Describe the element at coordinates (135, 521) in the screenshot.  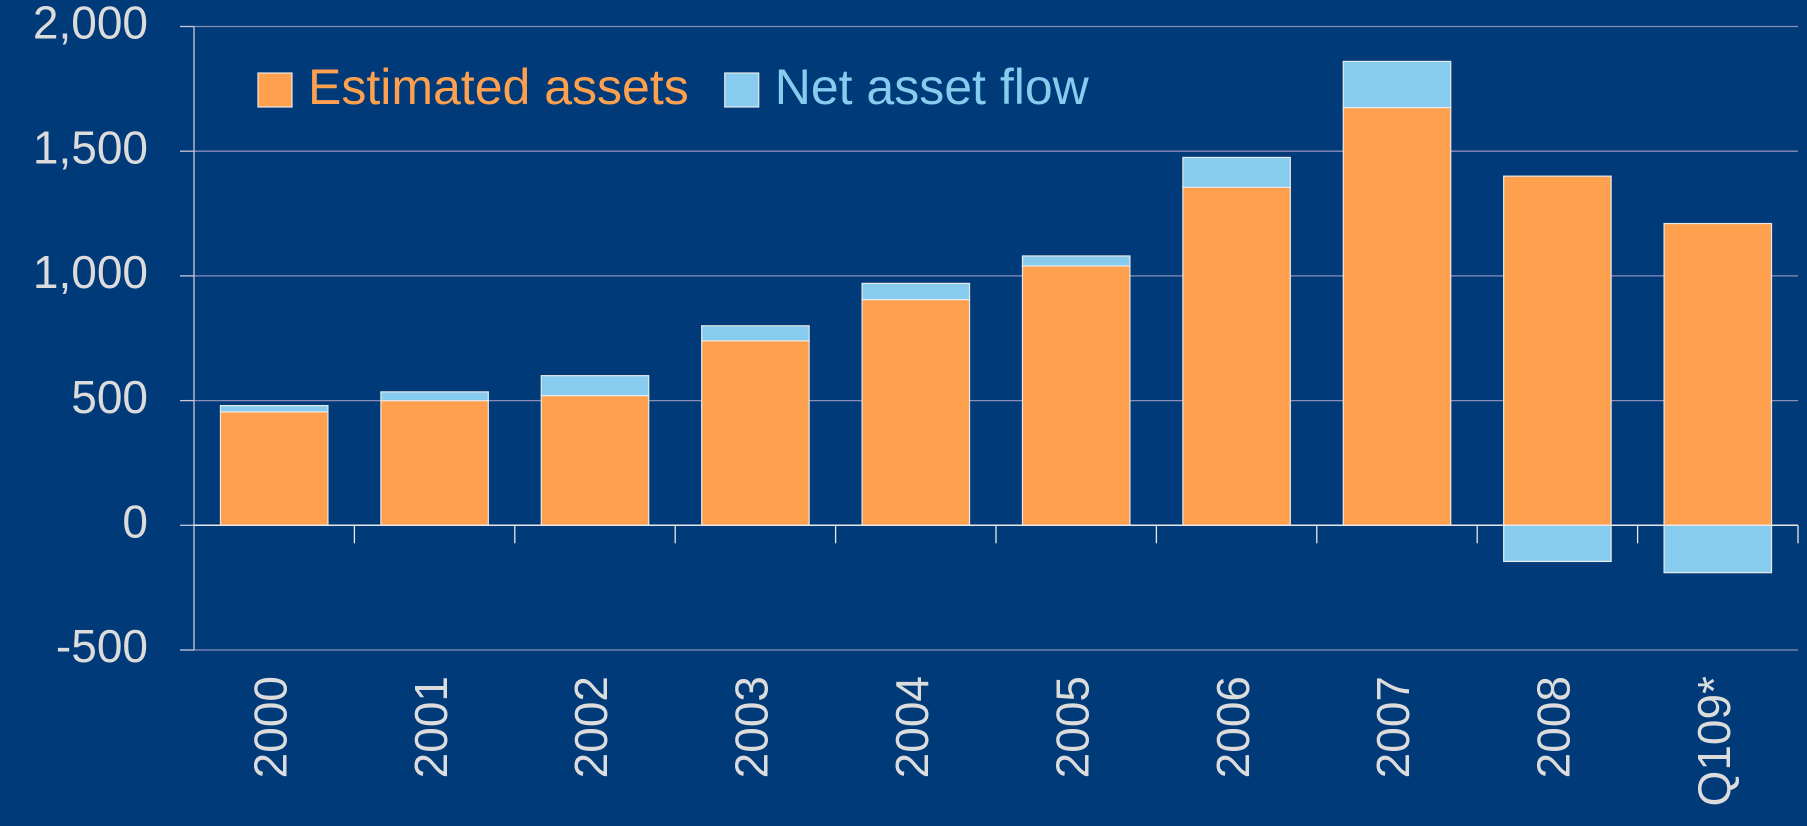
I see `y-tick-label: 0` at that location.